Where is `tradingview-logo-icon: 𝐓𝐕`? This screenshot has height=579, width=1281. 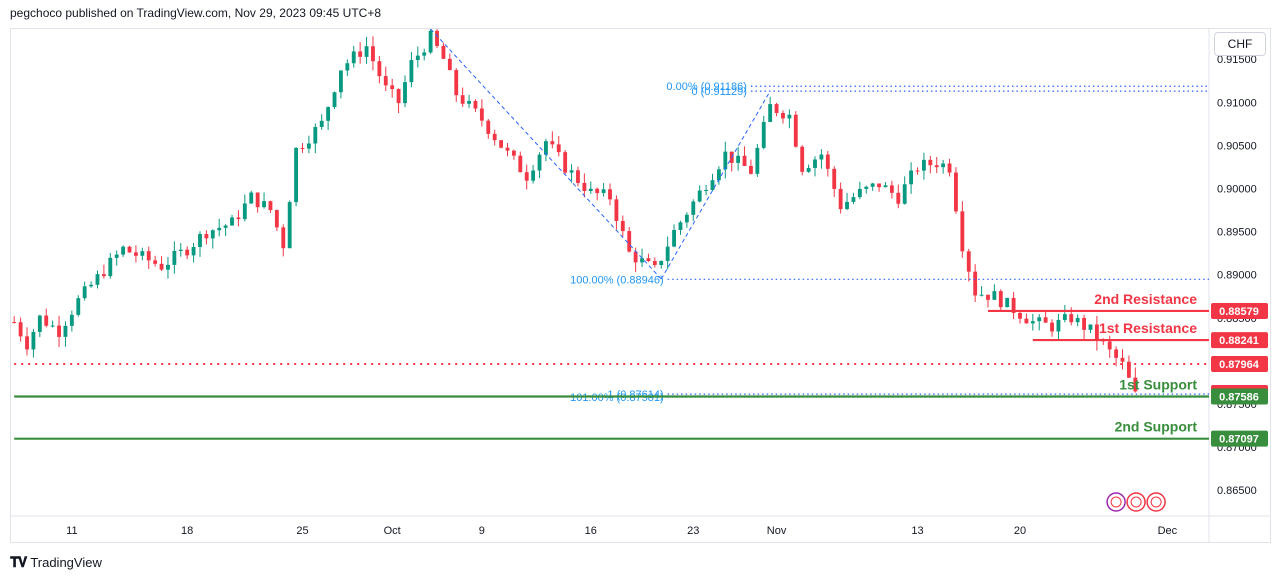 tradingview-logo-icon: 𝐓𝐕 is located at coordinates (18, 562).